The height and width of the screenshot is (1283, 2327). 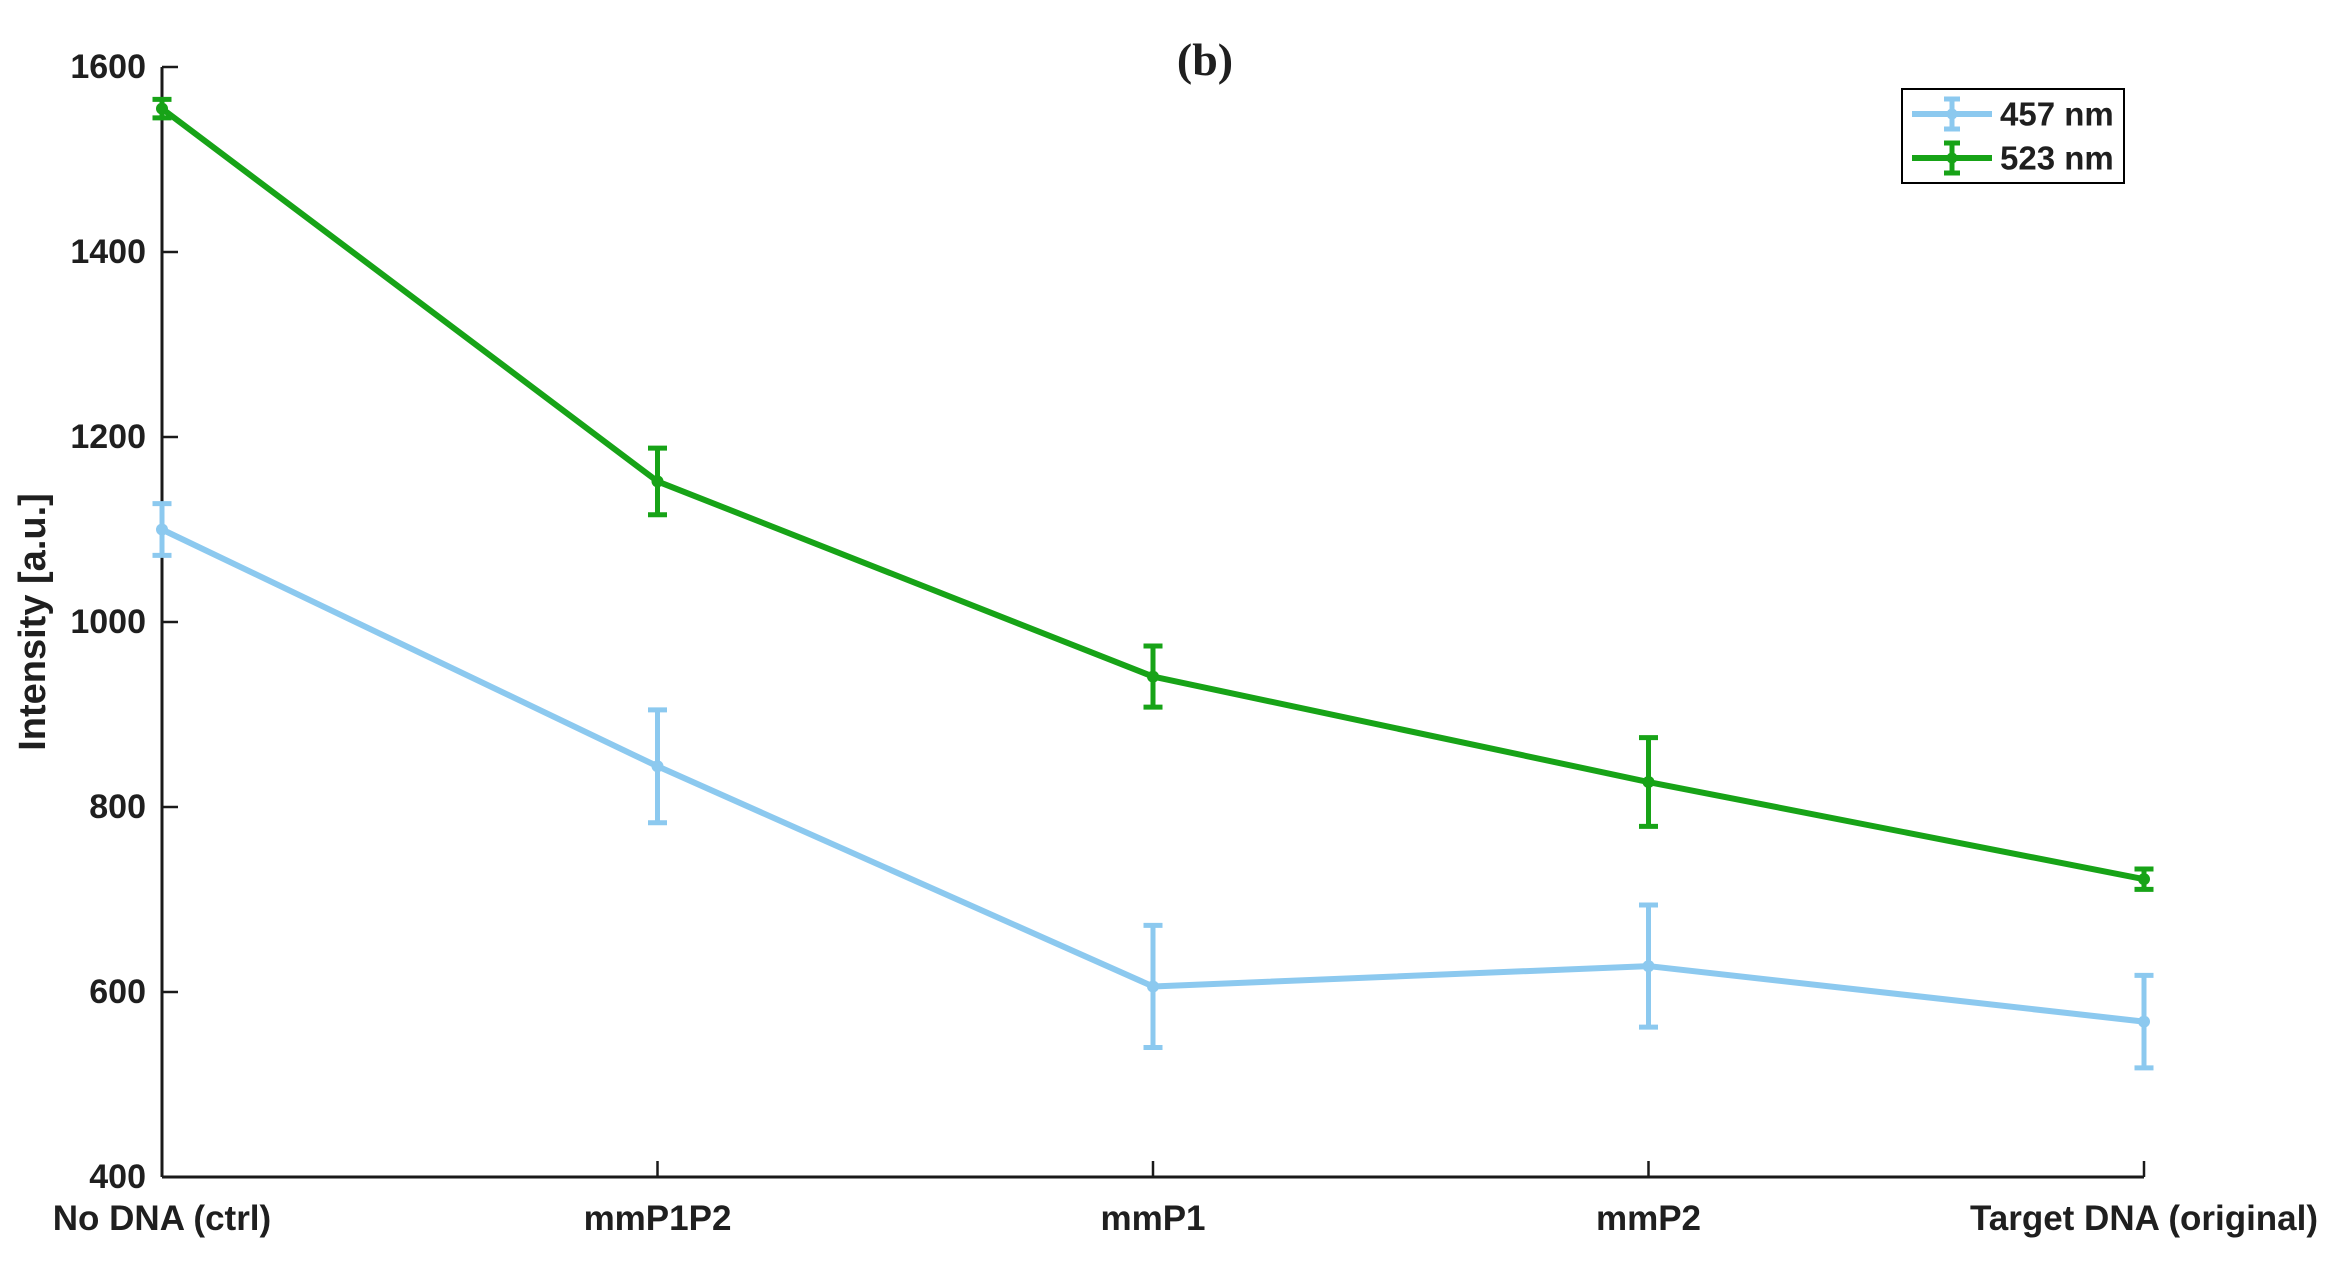 I want to click on chart-title: (b), so click(x=1205, y=59).